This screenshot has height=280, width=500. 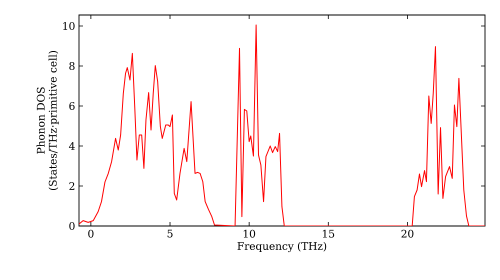 I want to click on x-tick-label: 20, so click(x=407, y=234).